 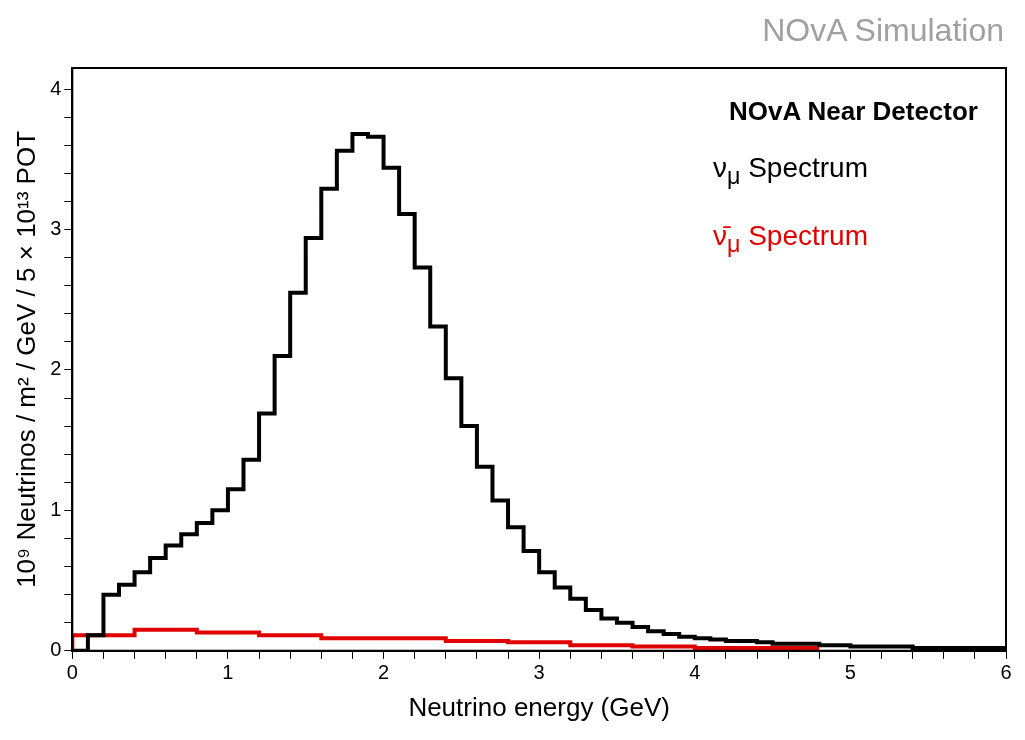 I want to click on y-tick-label: 1, so click(x=56, y=508).